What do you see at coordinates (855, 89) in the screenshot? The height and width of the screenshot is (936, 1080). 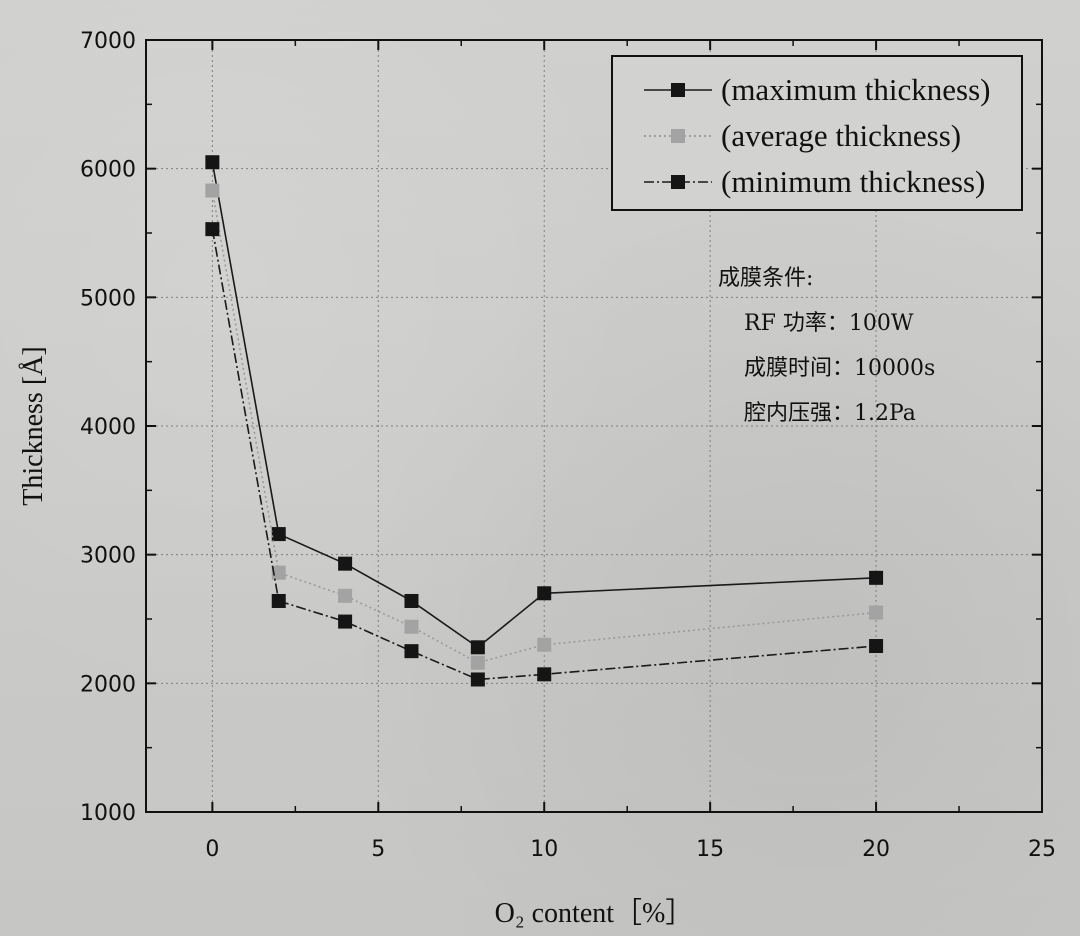 I see `legend-label-maximum: (maximum thickness)` at bounding box center [855, 89].